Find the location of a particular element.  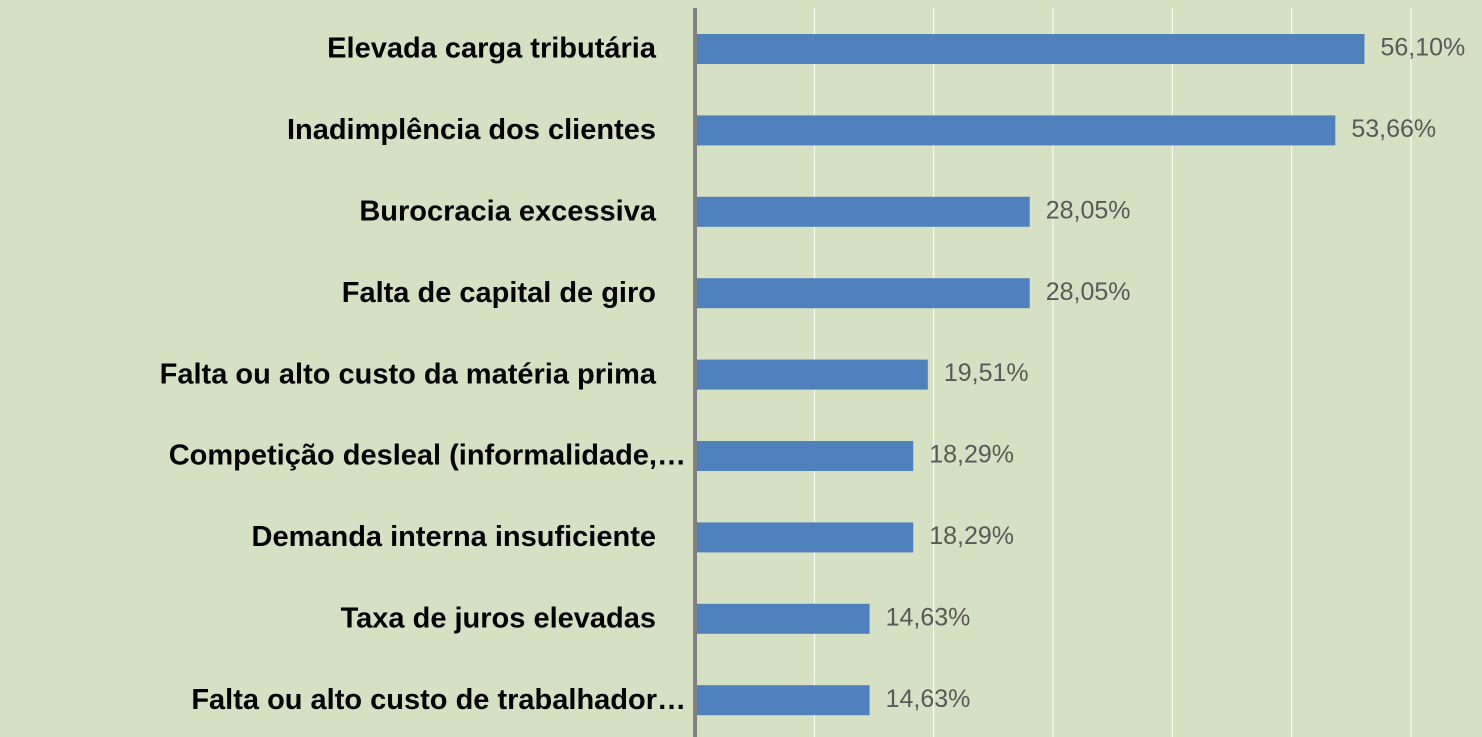

category-label: Falta de capital de giro is located at coordinates (499, 293).